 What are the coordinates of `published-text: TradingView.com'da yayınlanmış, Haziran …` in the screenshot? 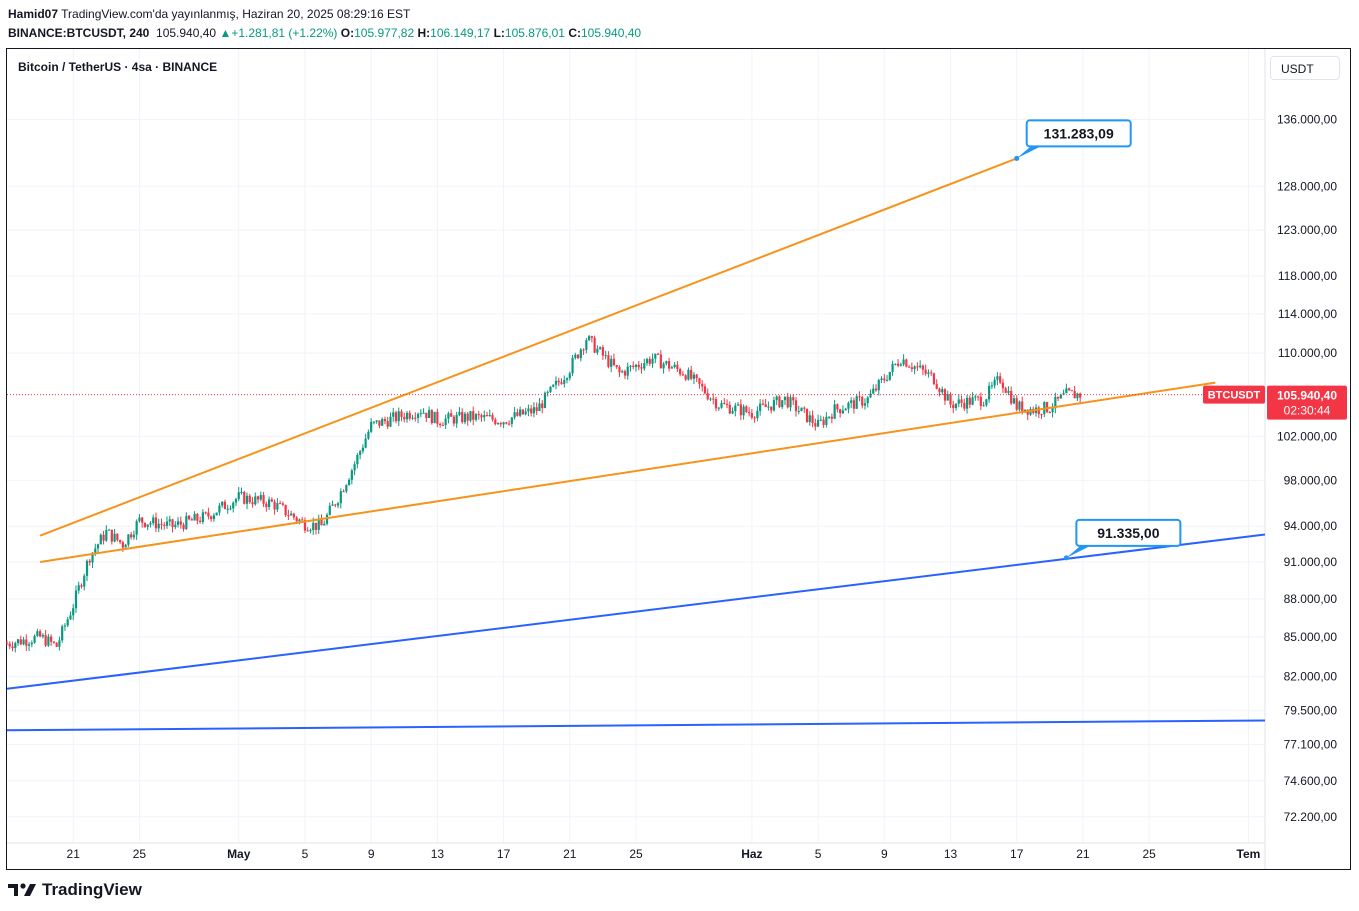 It's located at (236, 14).